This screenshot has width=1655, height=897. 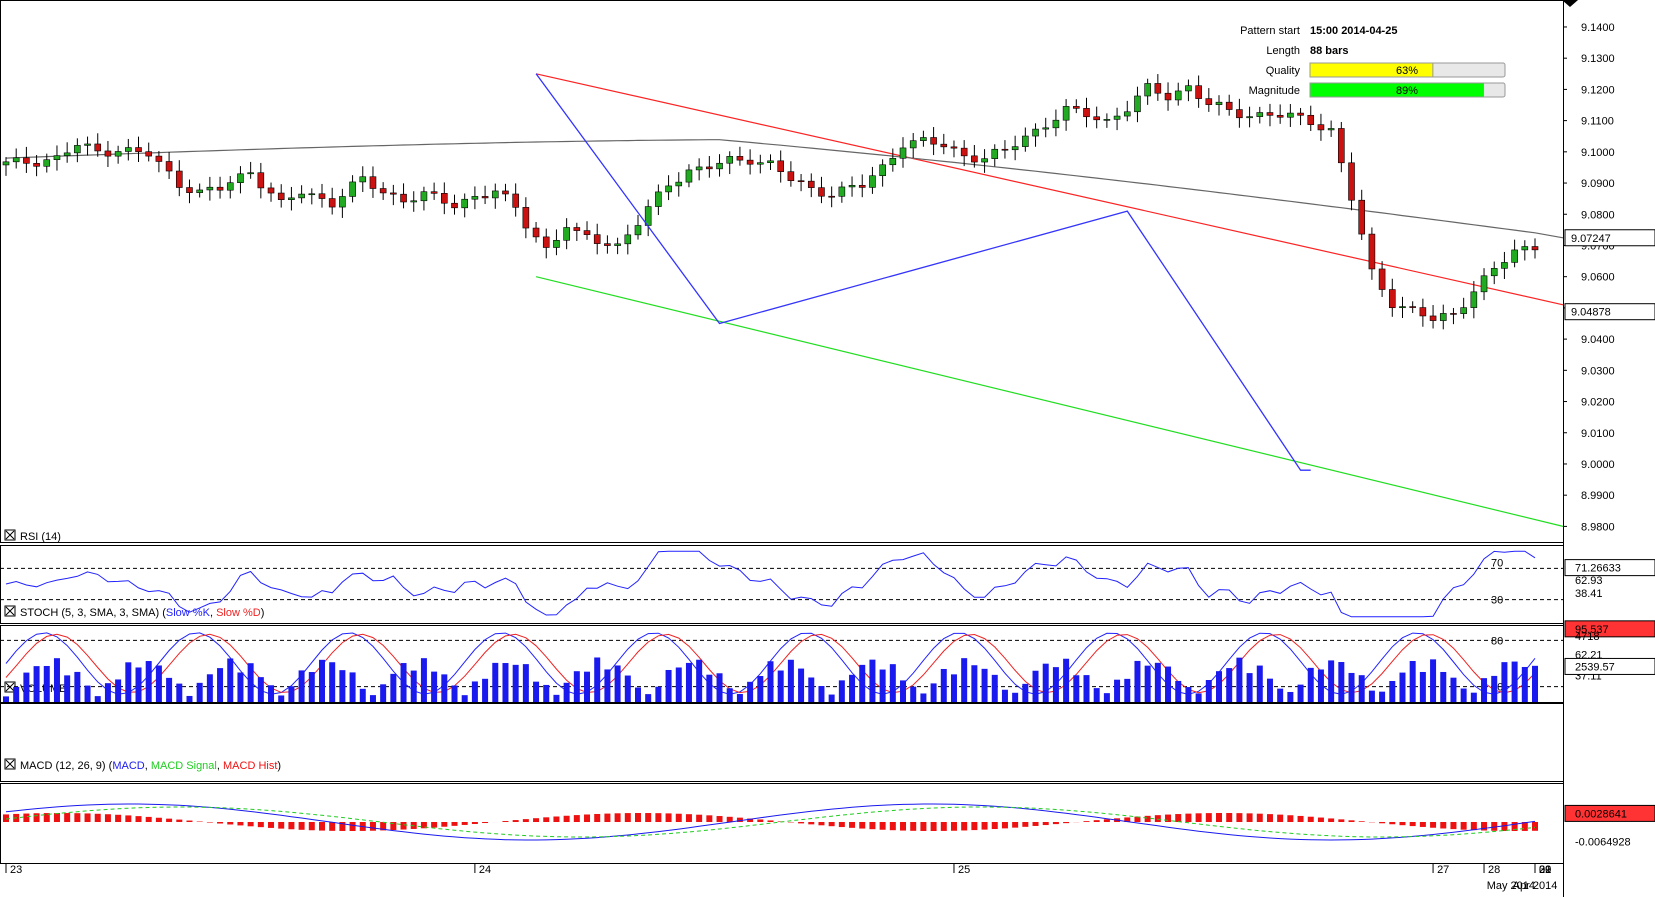 What do you see at coordinates (1609, 813) in the screenshot?
I see `macd-value-box` at bounding box center [1609, 813].